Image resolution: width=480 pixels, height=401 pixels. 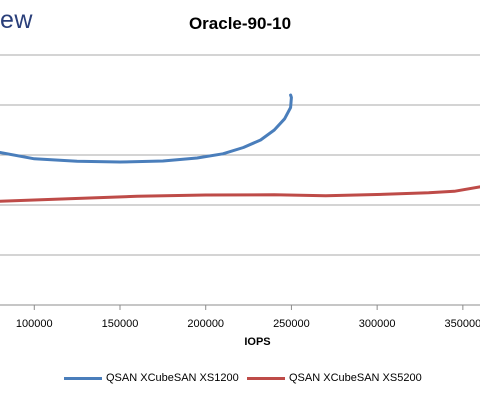 What do you see at coordinates (34, 324) in the screenshot?
I see `x-tick-label: 100000` at bounding box center [34, 324].